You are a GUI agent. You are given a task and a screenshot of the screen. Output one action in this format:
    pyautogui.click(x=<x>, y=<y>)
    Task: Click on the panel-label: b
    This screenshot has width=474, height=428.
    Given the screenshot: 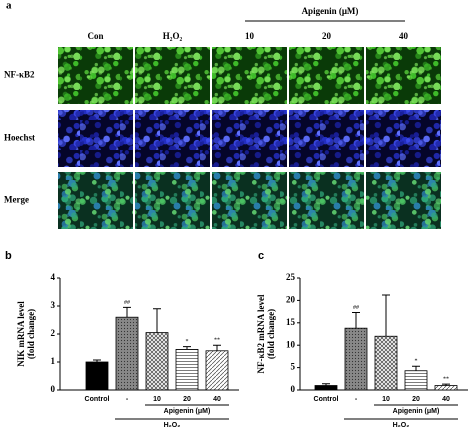 What is the action you would take?
    pyautogui.click(x=8, y=256)
    